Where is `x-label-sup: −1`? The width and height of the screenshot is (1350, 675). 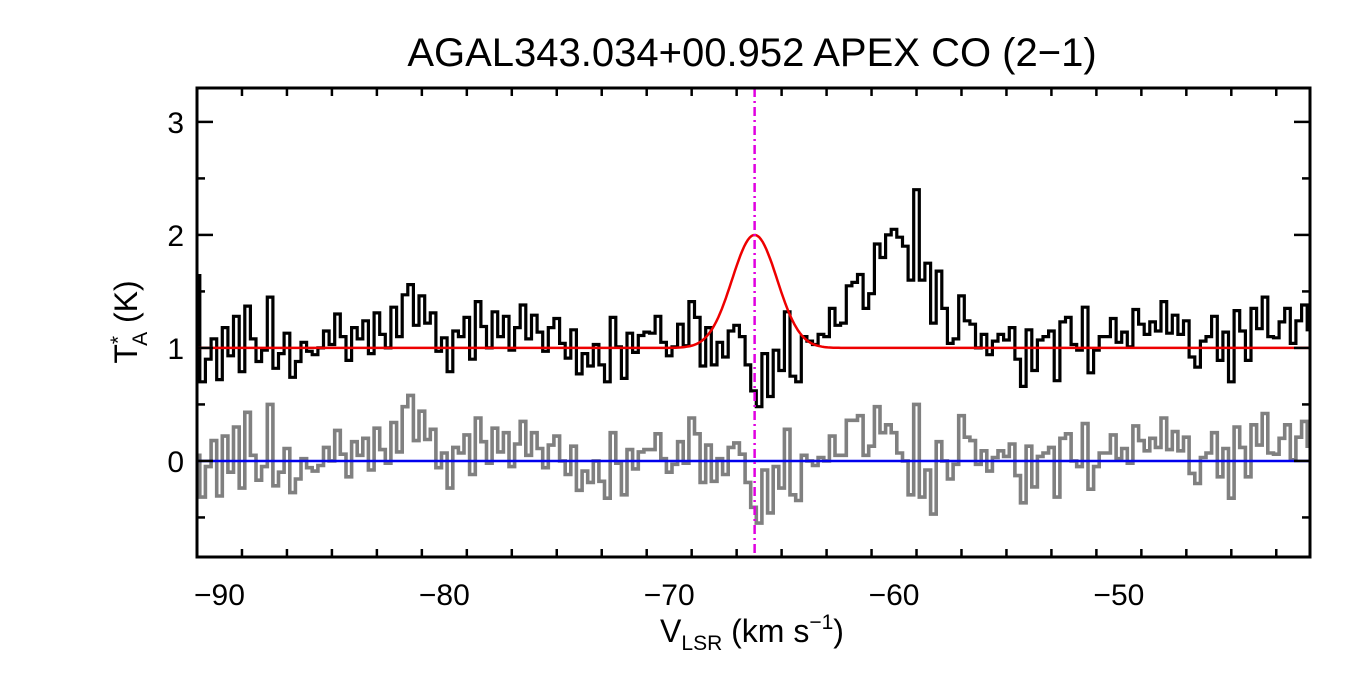
x-label-sup: −1 is located at coordinates (821, 622).